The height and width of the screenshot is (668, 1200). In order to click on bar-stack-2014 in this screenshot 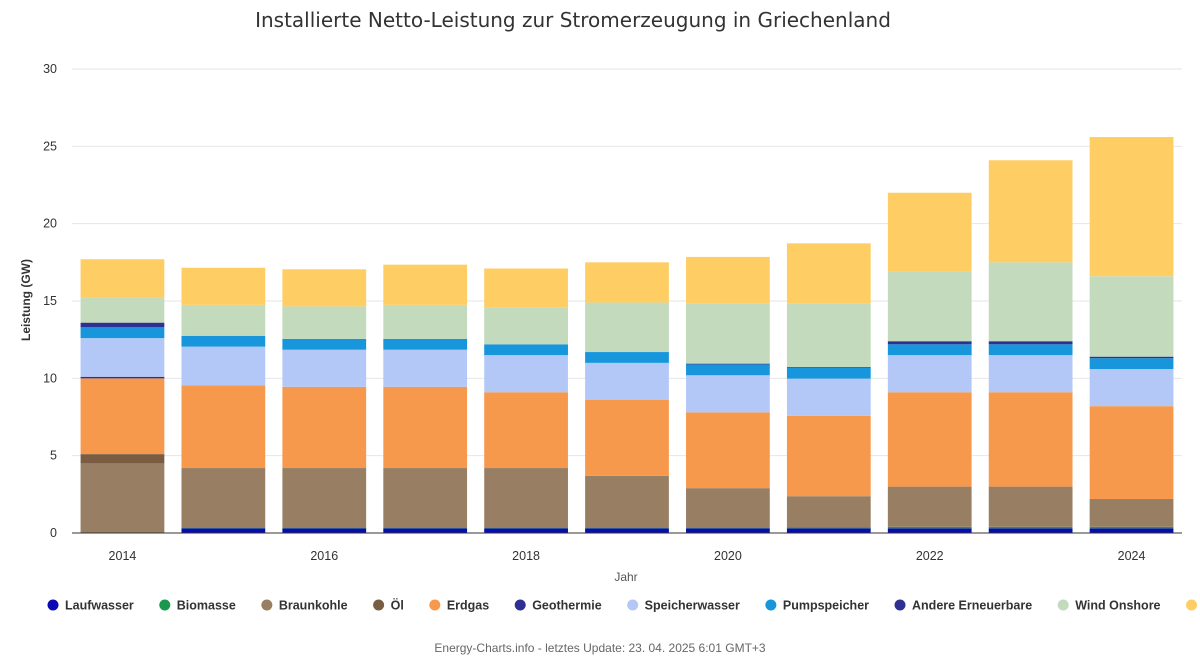, I will do `click(122, 396)`.